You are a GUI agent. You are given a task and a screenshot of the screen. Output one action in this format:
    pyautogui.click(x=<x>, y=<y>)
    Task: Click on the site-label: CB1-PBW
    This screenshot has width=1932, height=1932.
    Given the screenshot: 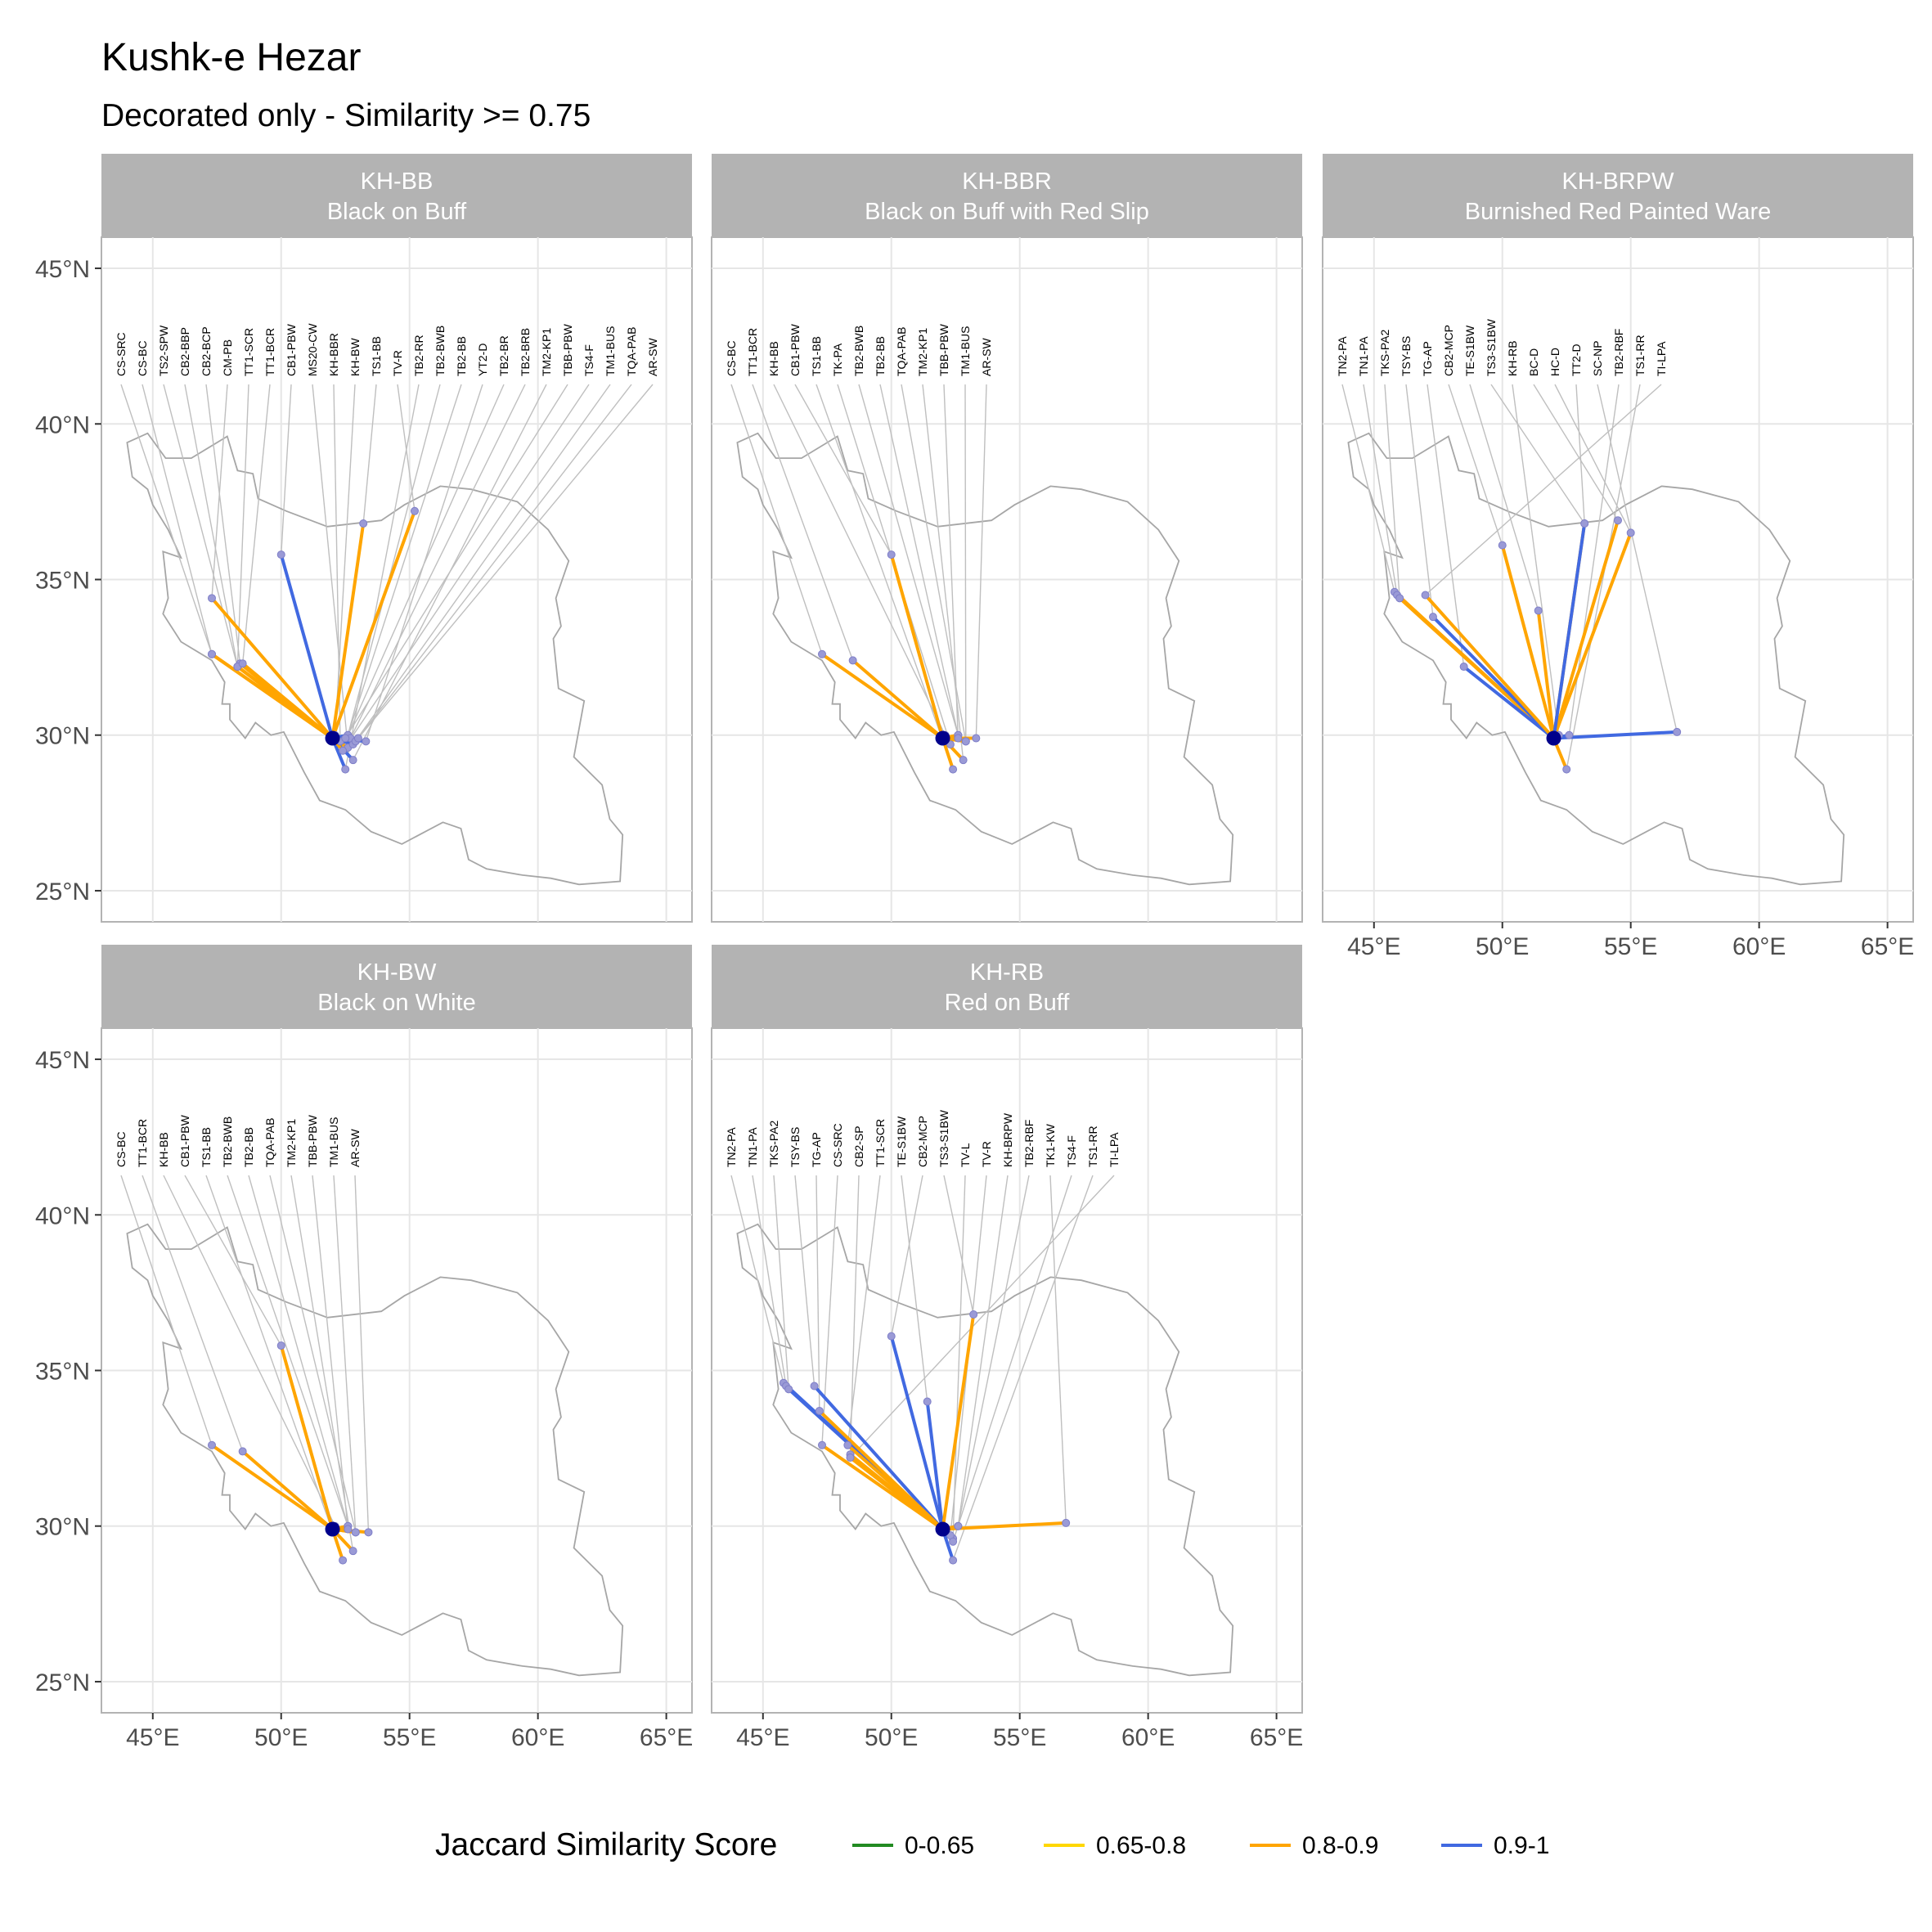 What is the action you would take?
    pyautogui.click(x=292, y=350)
    